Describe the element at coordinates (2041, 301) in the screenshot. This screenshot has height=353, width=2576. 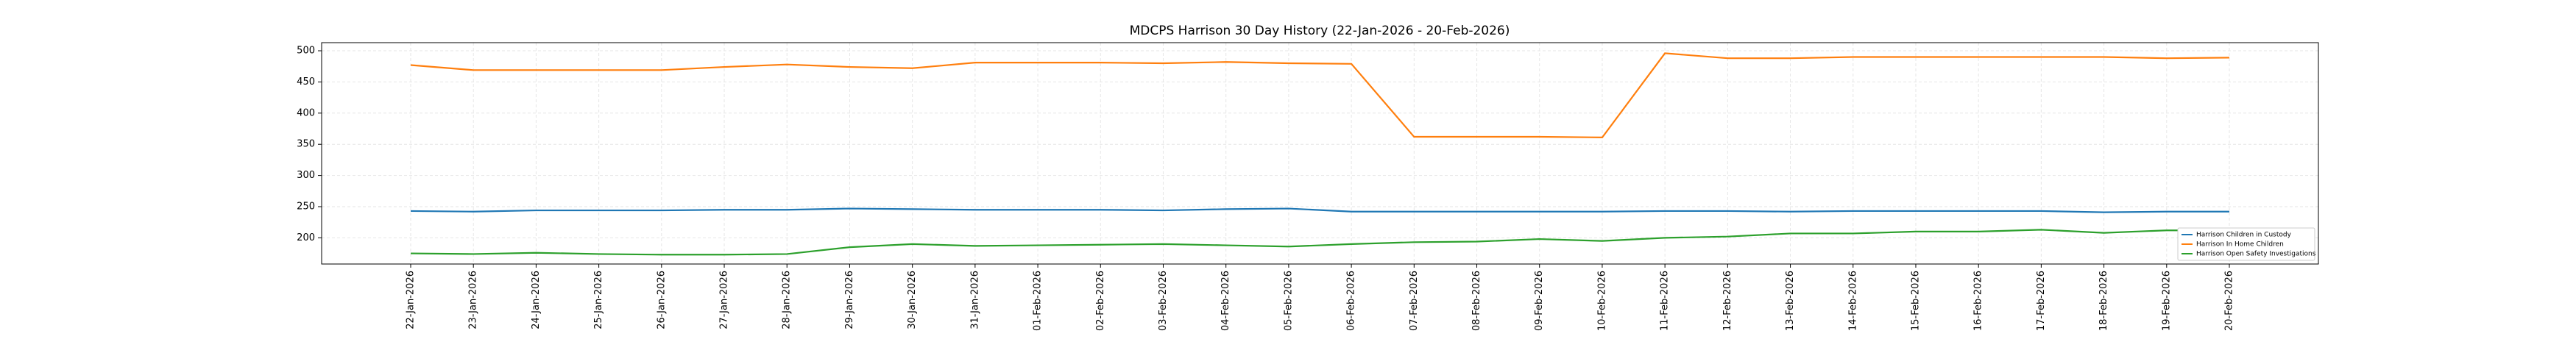
I see `x-tick-label: 17-Feb-2026` at that location.